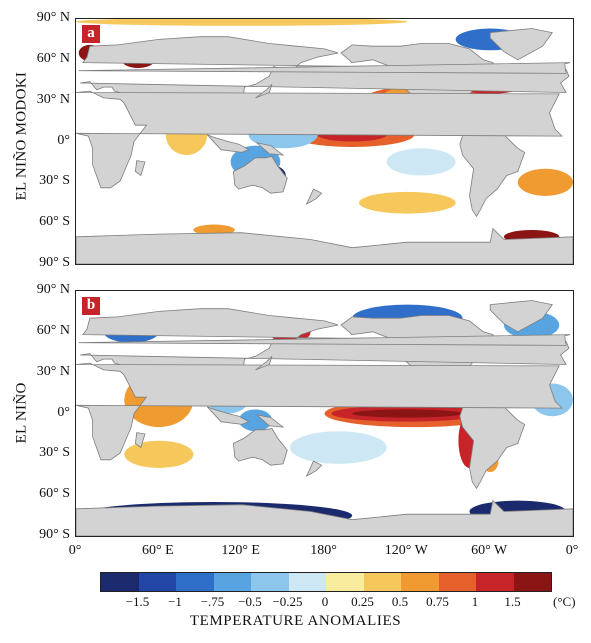  Describe the element at coordinates (406, 550) in the screenshot. I see `lon-label: 120° W` at that location.